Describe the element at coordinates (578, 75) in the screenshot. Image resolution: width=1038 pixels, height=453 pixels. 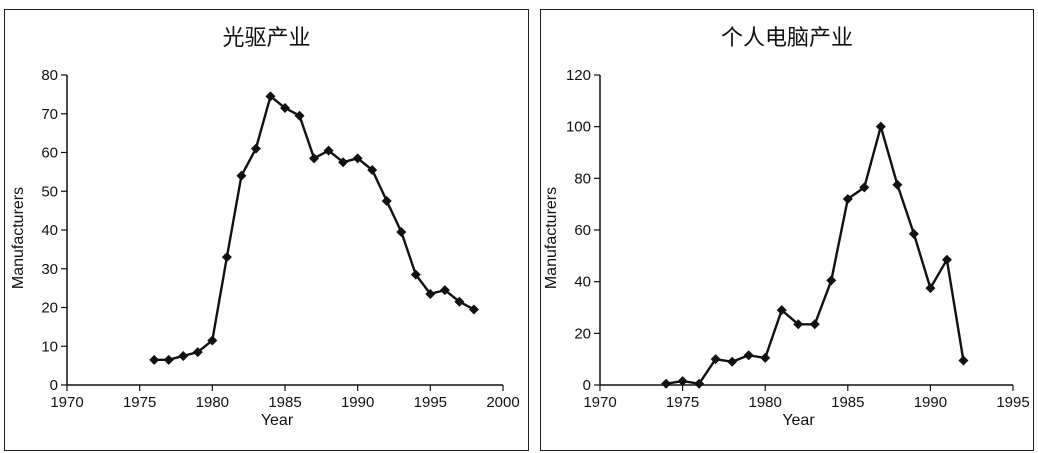
I see `y-tick-label: 120` at that location.